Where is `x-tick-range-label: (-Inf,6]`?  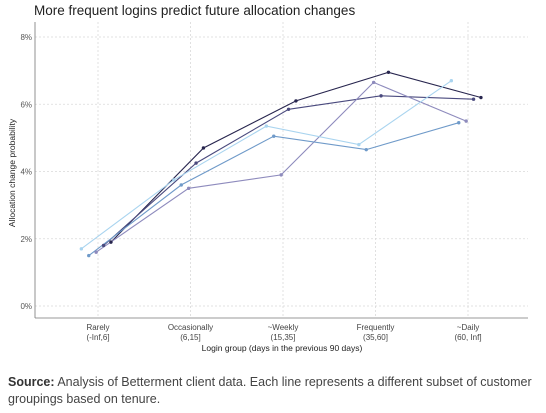
x-tick-range-label: (-Inf,6] is located at coordinates (97, 337).